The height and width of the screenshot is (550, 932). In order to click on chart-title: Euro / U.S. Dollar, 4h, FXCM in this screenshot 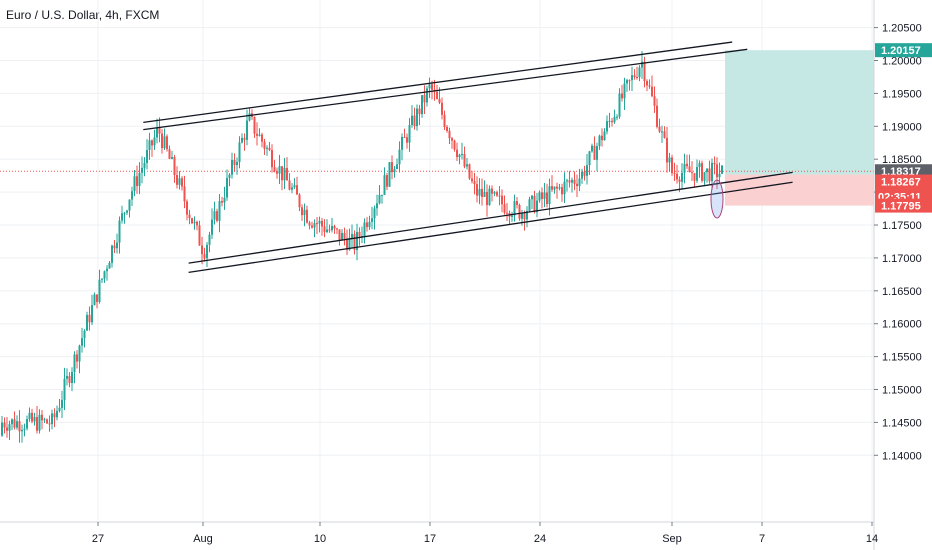, I will do `click(83, 15)`.